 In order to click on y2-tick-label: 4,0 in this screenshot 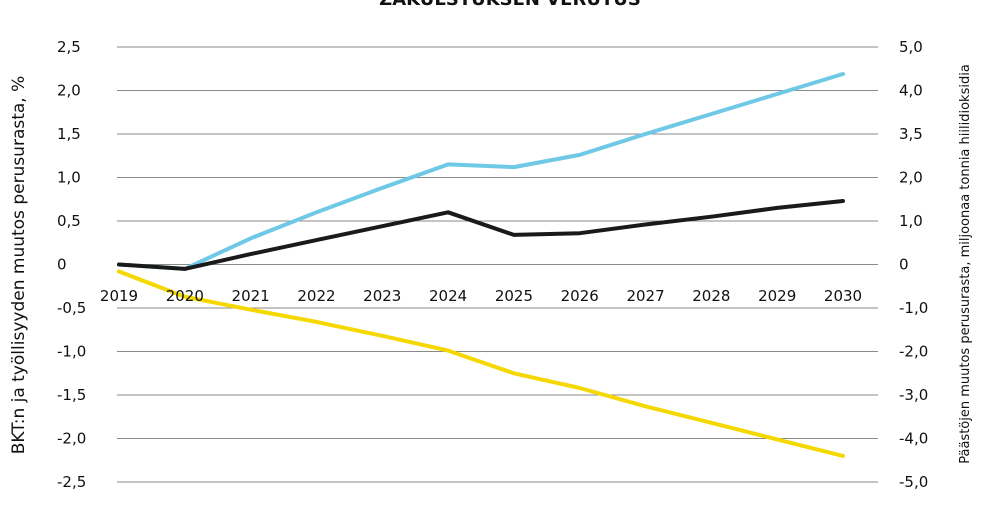, I will do `click(911, 91)`.